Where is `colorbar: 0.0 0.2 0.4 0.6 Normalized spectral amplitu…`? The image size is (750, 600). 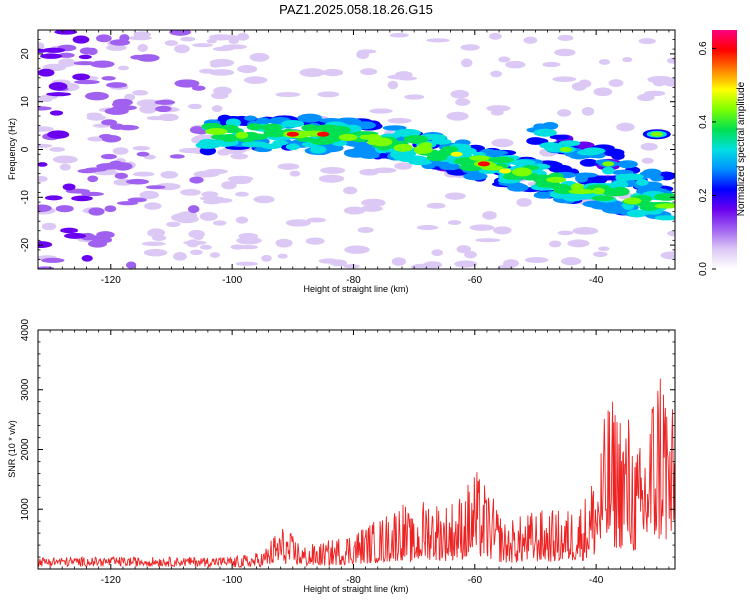
colorbar: 0.0 0.2 0.4 0.6 Normalized spectral amplitu… is located at coordinates (722, 153).